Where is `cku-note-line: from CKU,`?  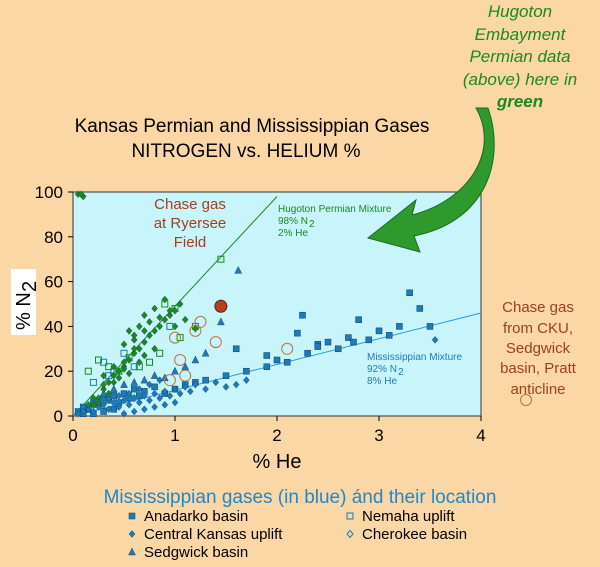 cku-note-line: from CKU, is located at coordinates (538, 328).